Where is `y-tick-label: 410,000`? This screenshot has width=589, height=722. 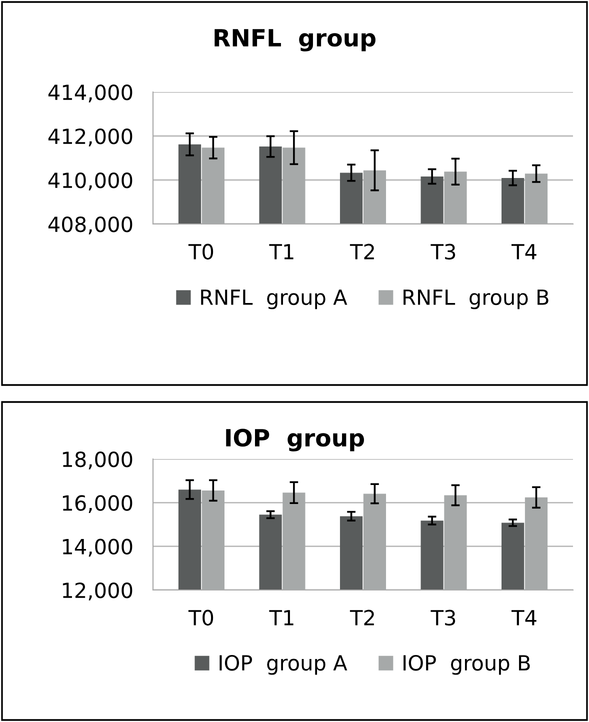 y-tick-label: 410,000 is located at coordinates (90, 181).